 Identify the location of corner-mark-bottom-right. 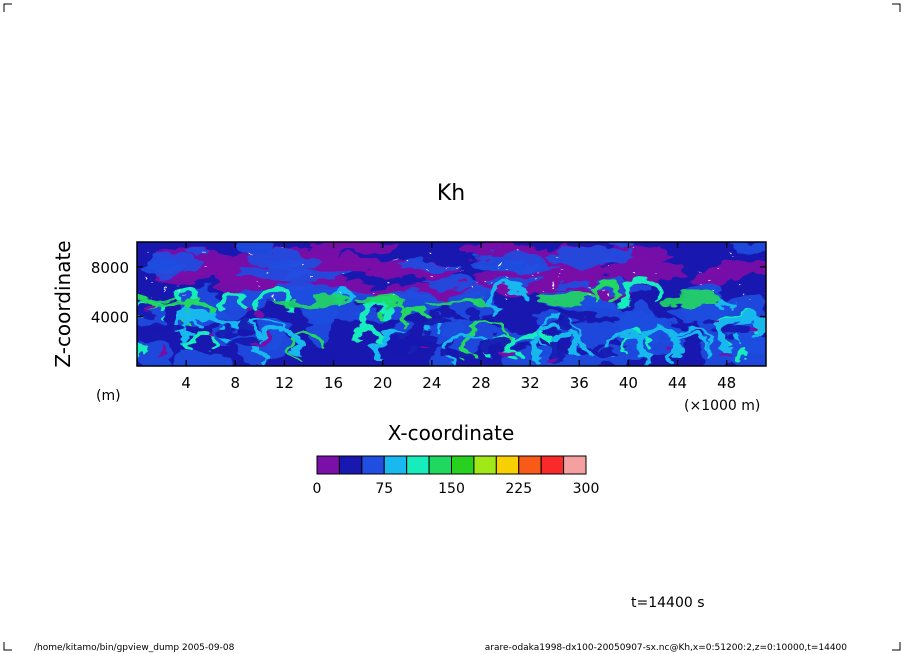
(896, 646).